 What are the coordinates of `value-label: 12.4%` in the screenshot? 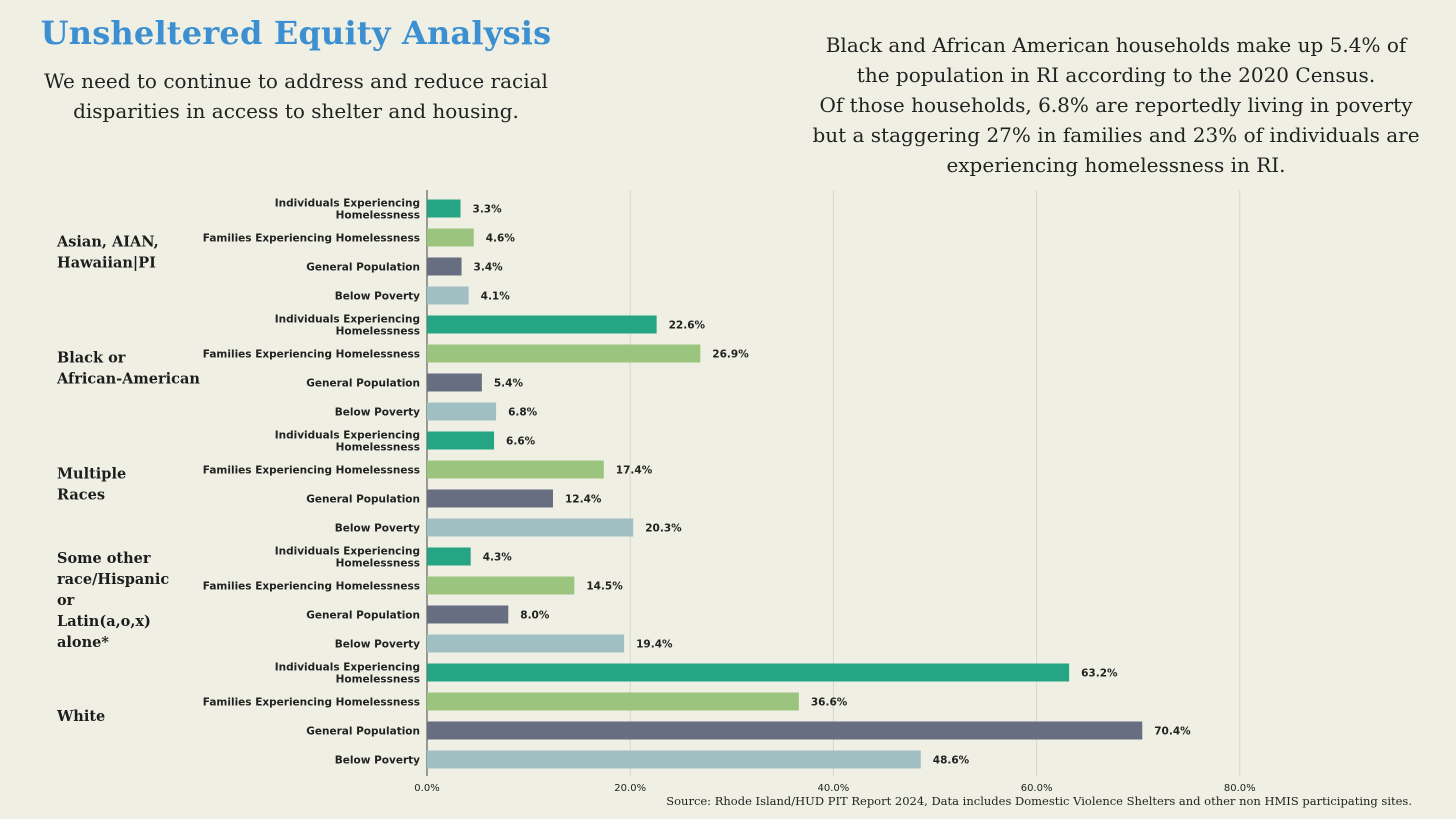 It's located at (583, 500).